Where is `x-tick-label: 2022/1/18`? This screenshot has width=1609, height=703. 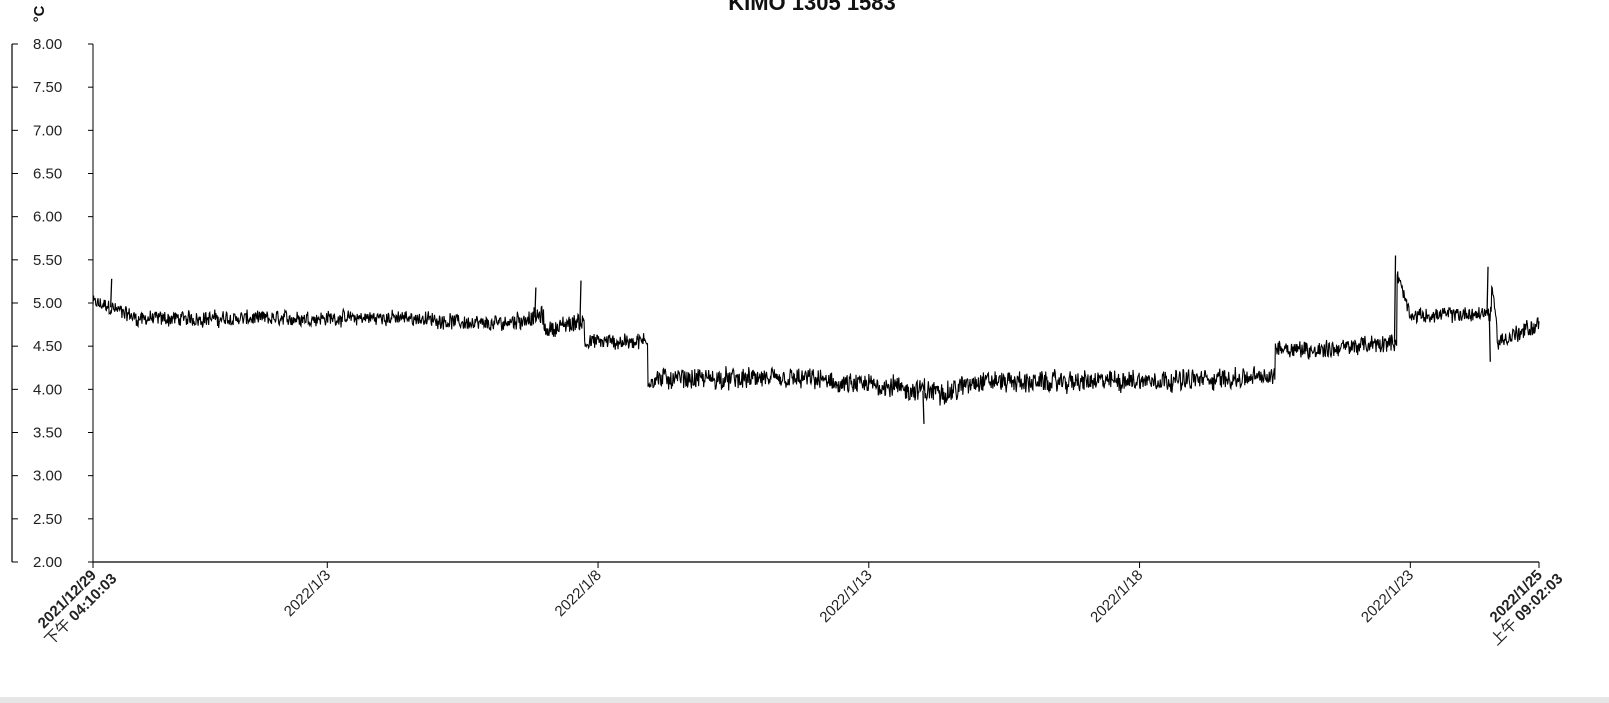 x-tick-label: 2022/1/18 is located at coordinates (1116, 596).